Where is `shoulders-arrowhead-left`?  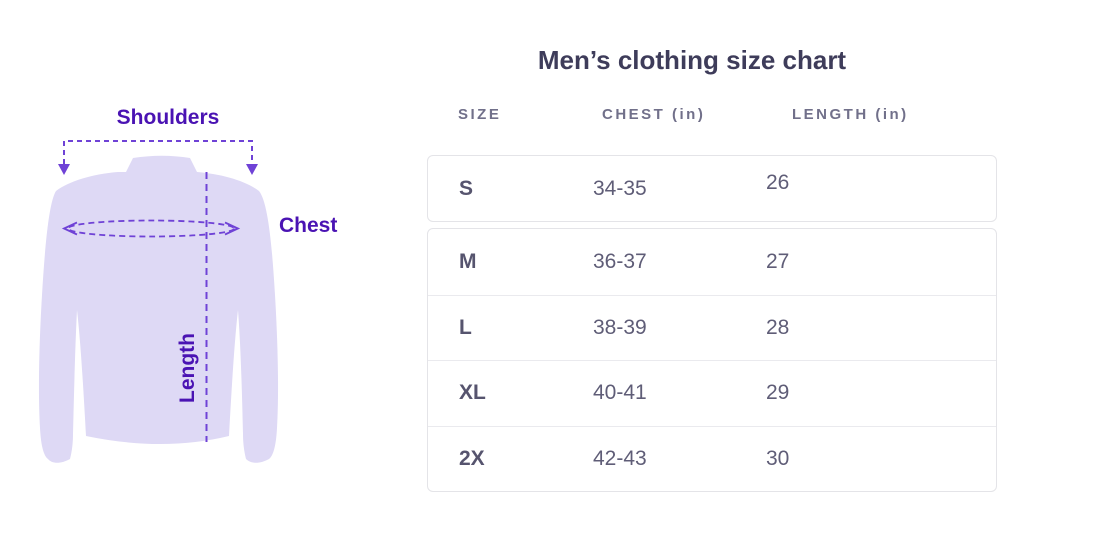
shoulders-arrowhead-left is located at coordinates (64, 169).